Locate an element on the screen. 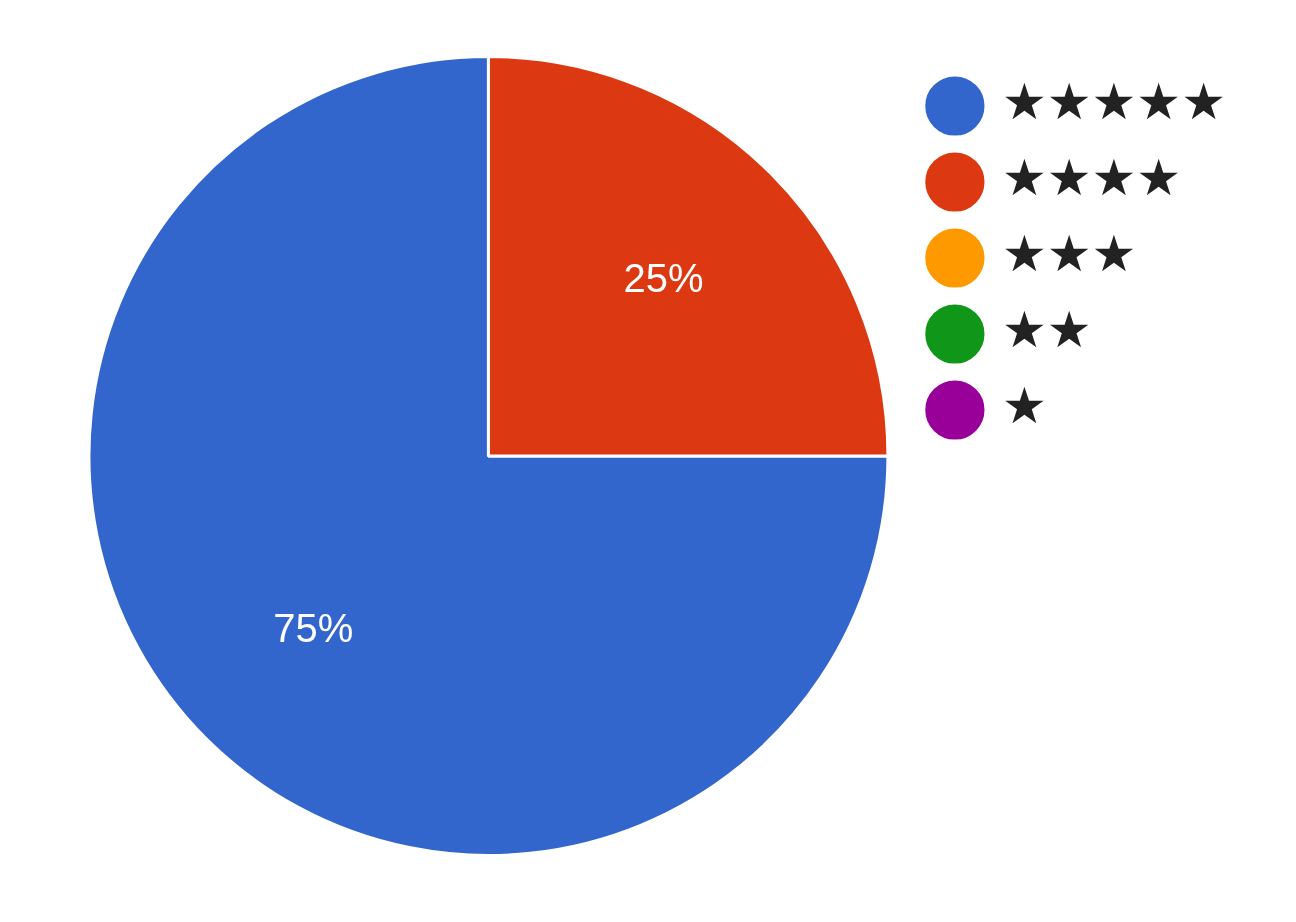 The height and width of the screenshot is (922, 1296). legend-label: ★★★★★ is located at coordinates (1113, 101).